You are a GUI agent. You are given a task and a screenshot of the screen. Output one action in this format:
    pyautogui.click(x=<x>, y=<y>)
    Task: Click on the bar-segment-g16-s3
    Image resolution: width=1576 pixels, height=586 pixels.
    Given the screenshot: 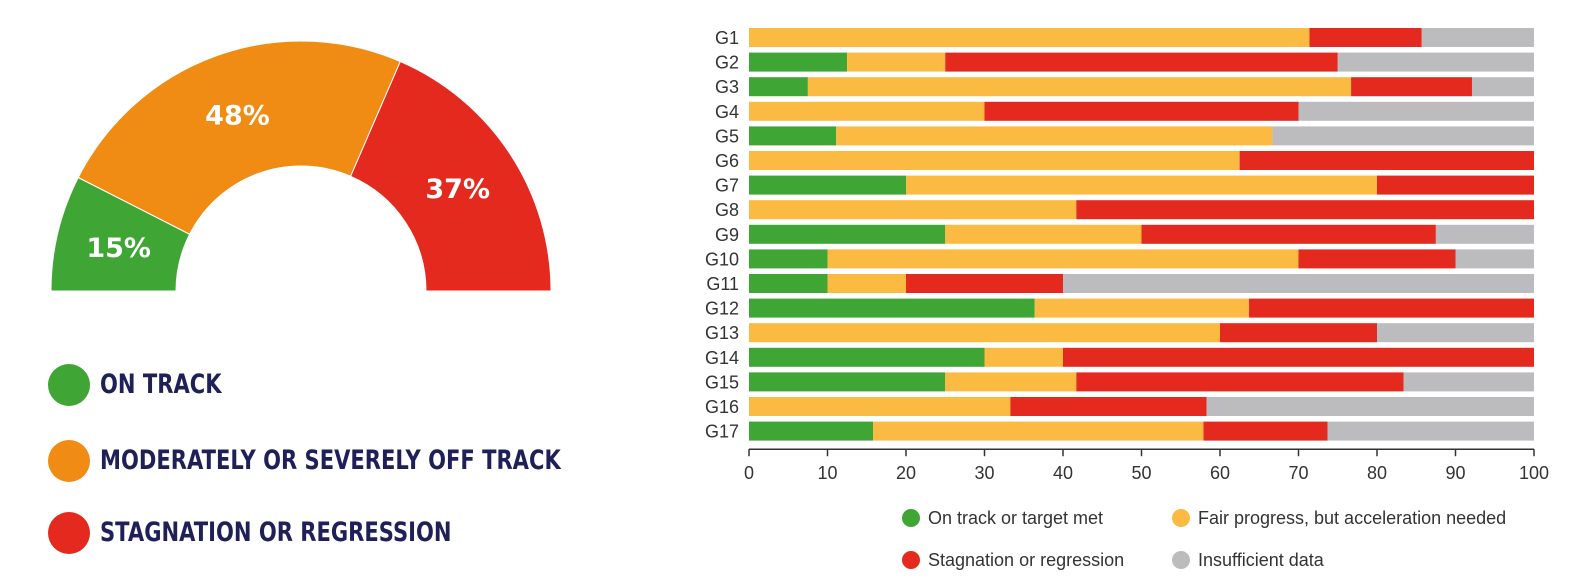 What is the action you would take?
    pyautogui.click(x=1370, y=406)
    